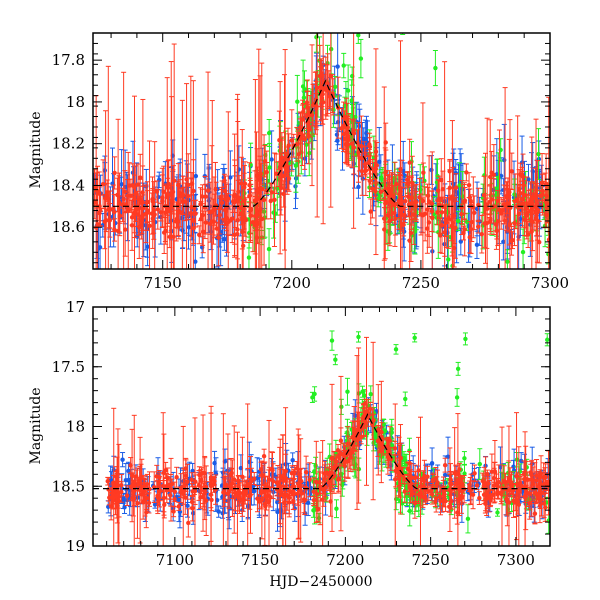  What do you see at coordinates (421, 283) in the screenshot?
I see `top-x-tick-label: 7250` at bounding box center [421, 283].